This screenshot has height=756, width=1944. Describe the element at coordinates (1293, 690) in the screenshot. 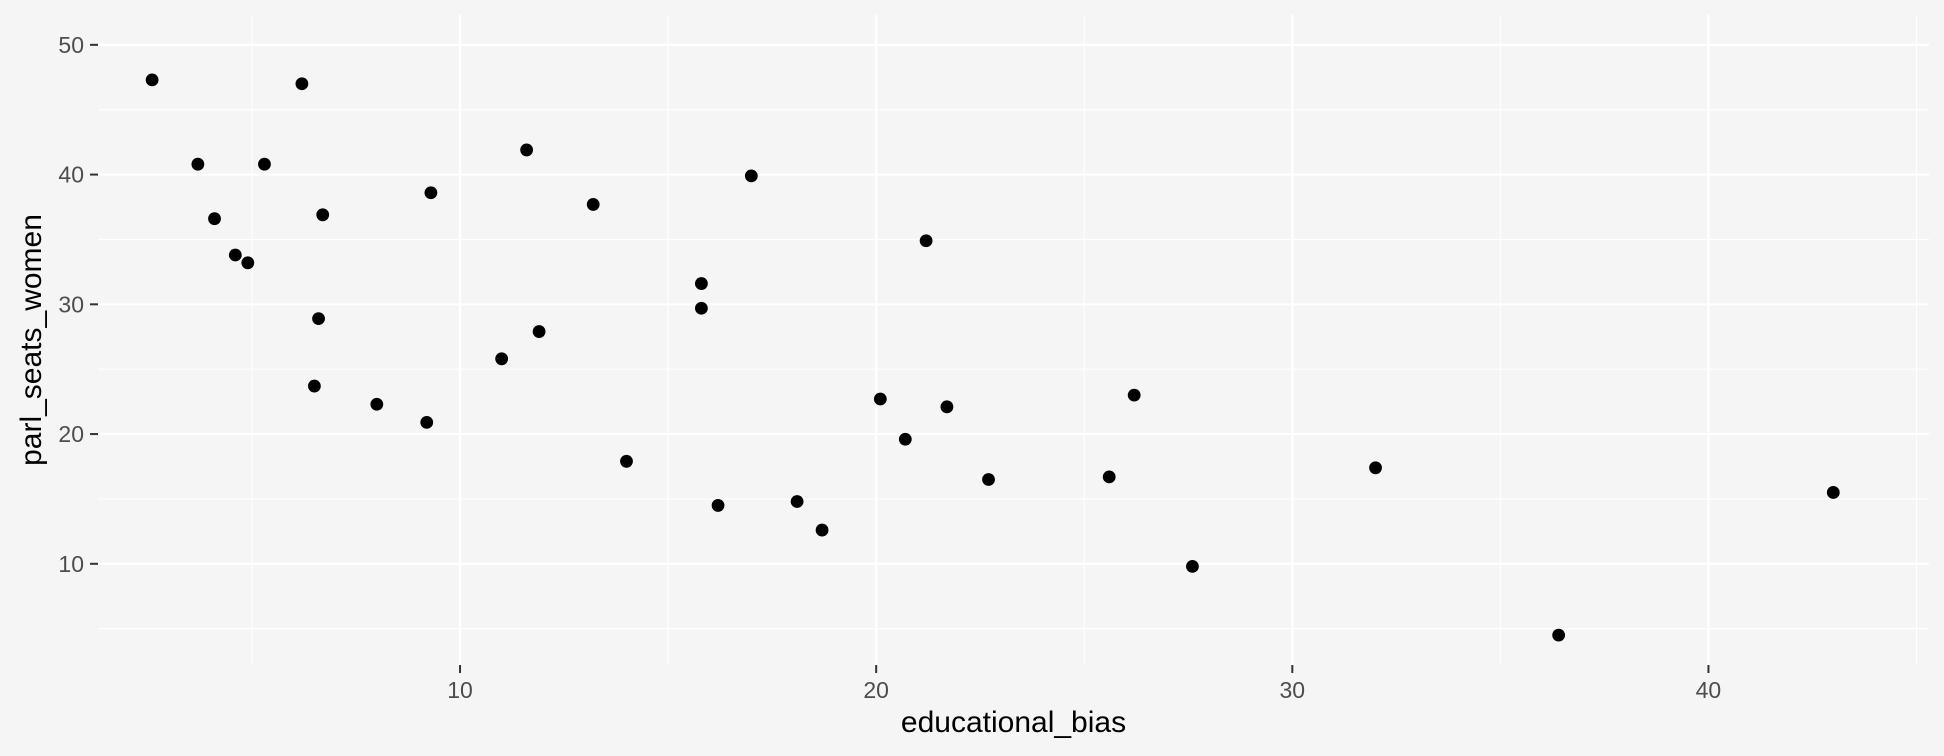

I see `x-tick-label: 30` at that location.